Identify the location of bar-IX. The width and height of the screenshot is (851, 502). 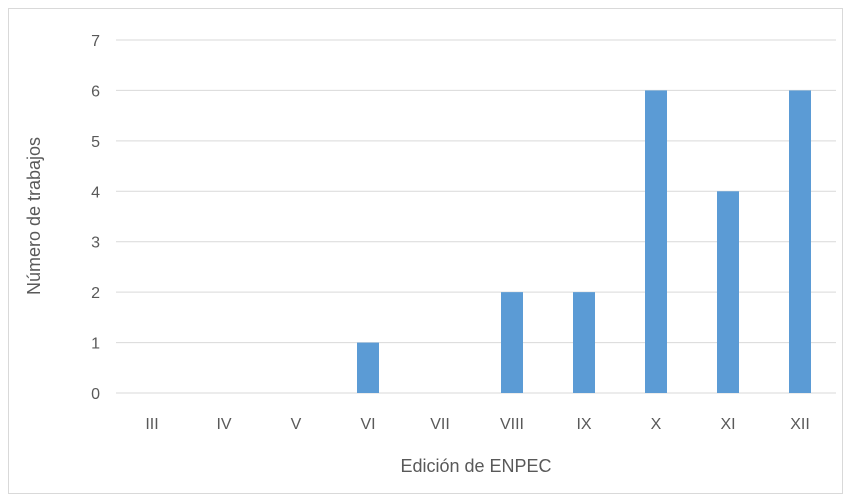
(584, 342).